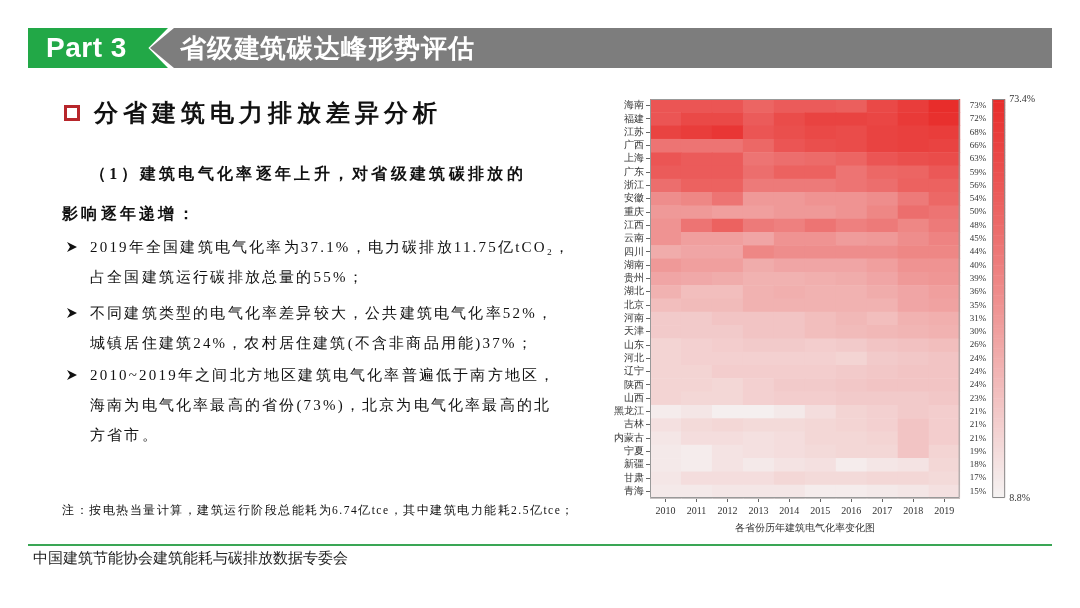 This screenshot has height=608, width=1080. I want to click on y2-tick-label: 48%, so click(978, 224).